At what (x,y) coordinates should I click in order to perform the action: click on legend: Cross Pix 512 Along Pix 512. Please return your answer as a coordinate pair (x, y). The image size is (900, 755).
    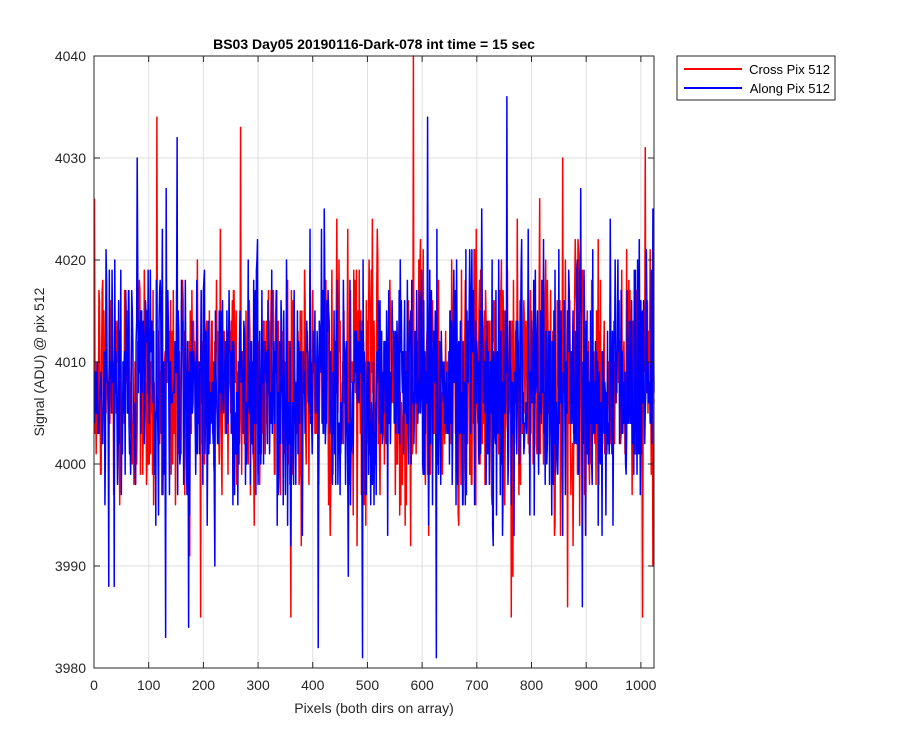
    Looking at the image, I should click on (756, 78).